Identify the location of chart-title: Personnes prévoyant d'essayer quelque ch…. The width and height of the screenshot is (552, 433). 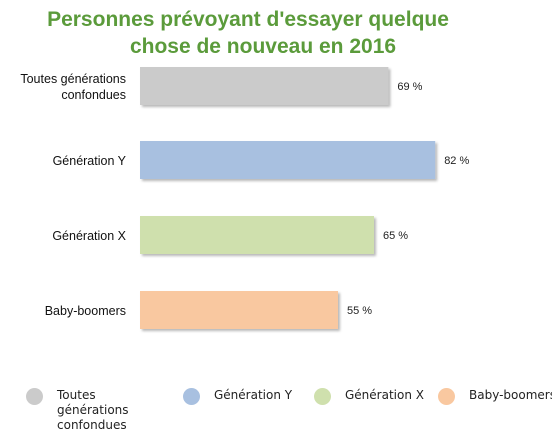
(276, 33).